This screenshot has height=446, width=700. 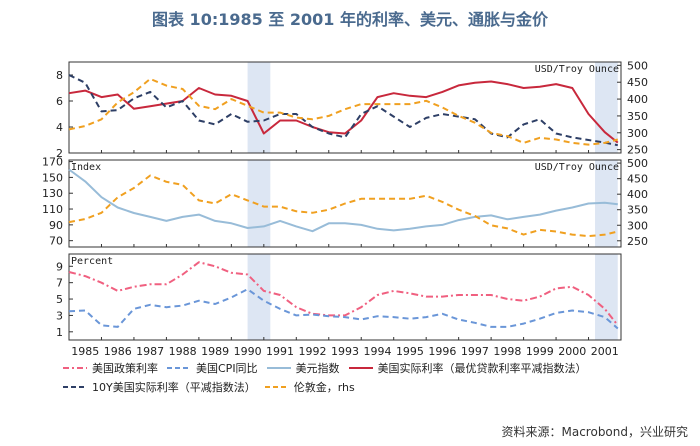 What do you see at coordinates (482, 368) in the screenshot?
I see `legend-label-real-rate: 美国实际利率（最优贷款利率平减指数法）` at bounding box center [482, 368].